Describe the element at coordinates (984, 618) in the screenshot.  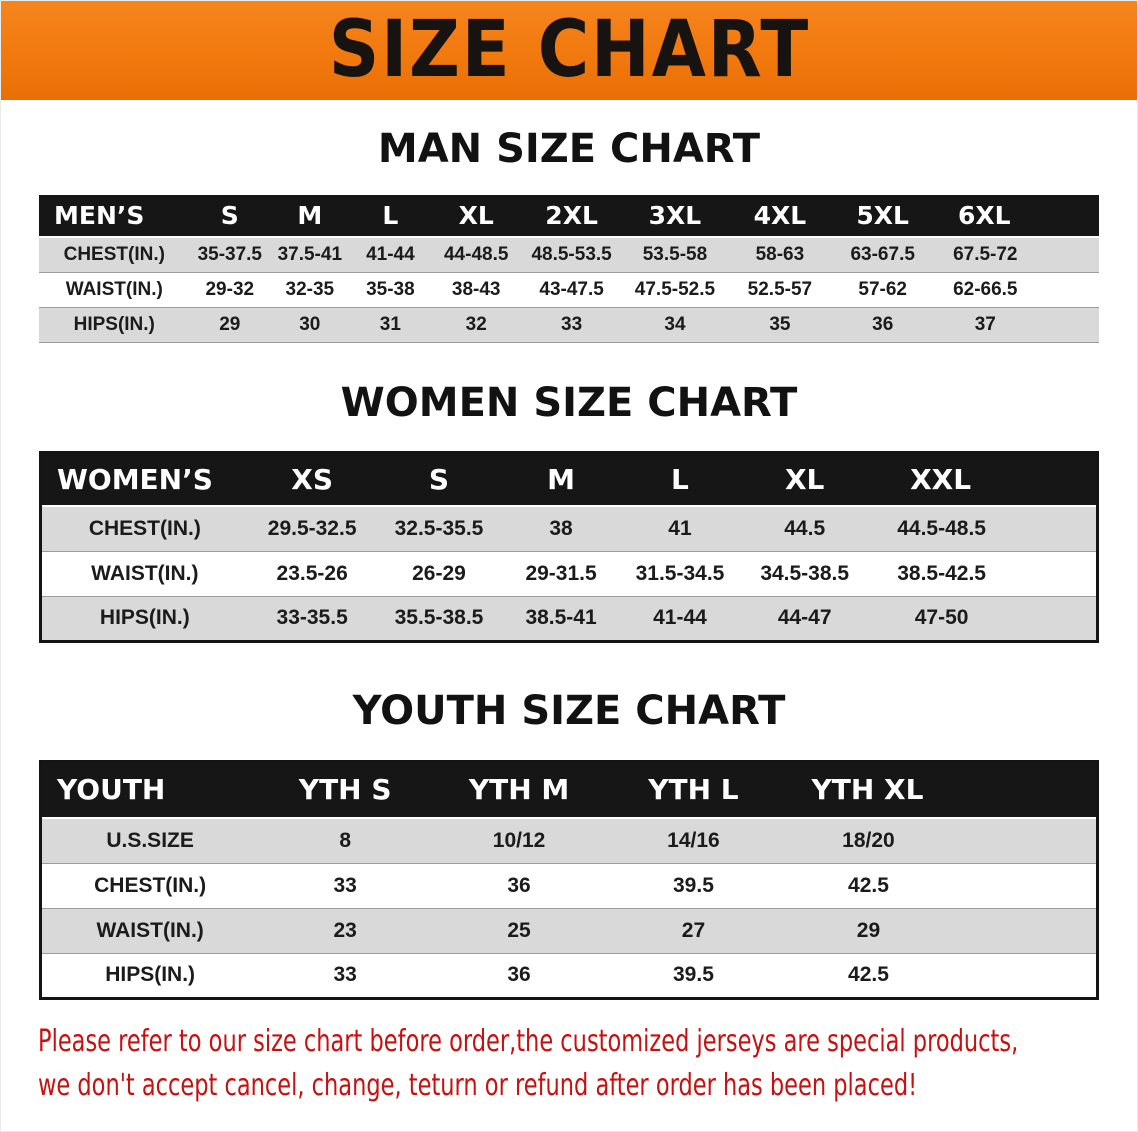
I see `size-value-cell: 47-50` at that location.